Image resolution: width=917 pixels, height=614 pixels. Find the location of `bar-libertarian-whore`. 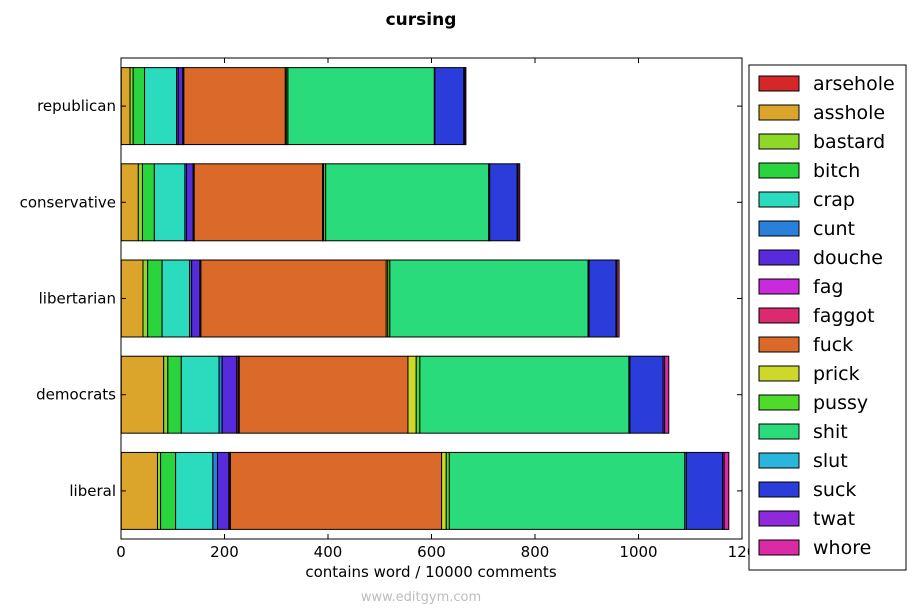

bar-libertarian-whore is located at coordinates (618, 298).